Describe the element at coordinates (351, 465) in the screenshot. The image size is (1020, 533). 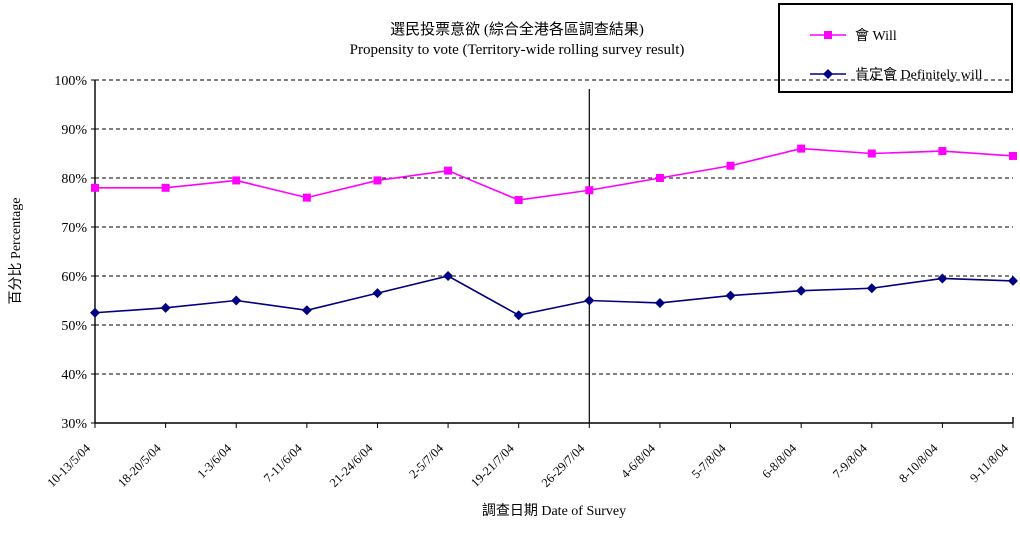
I see `x-tick-label: 21-24/6/04` at that location.